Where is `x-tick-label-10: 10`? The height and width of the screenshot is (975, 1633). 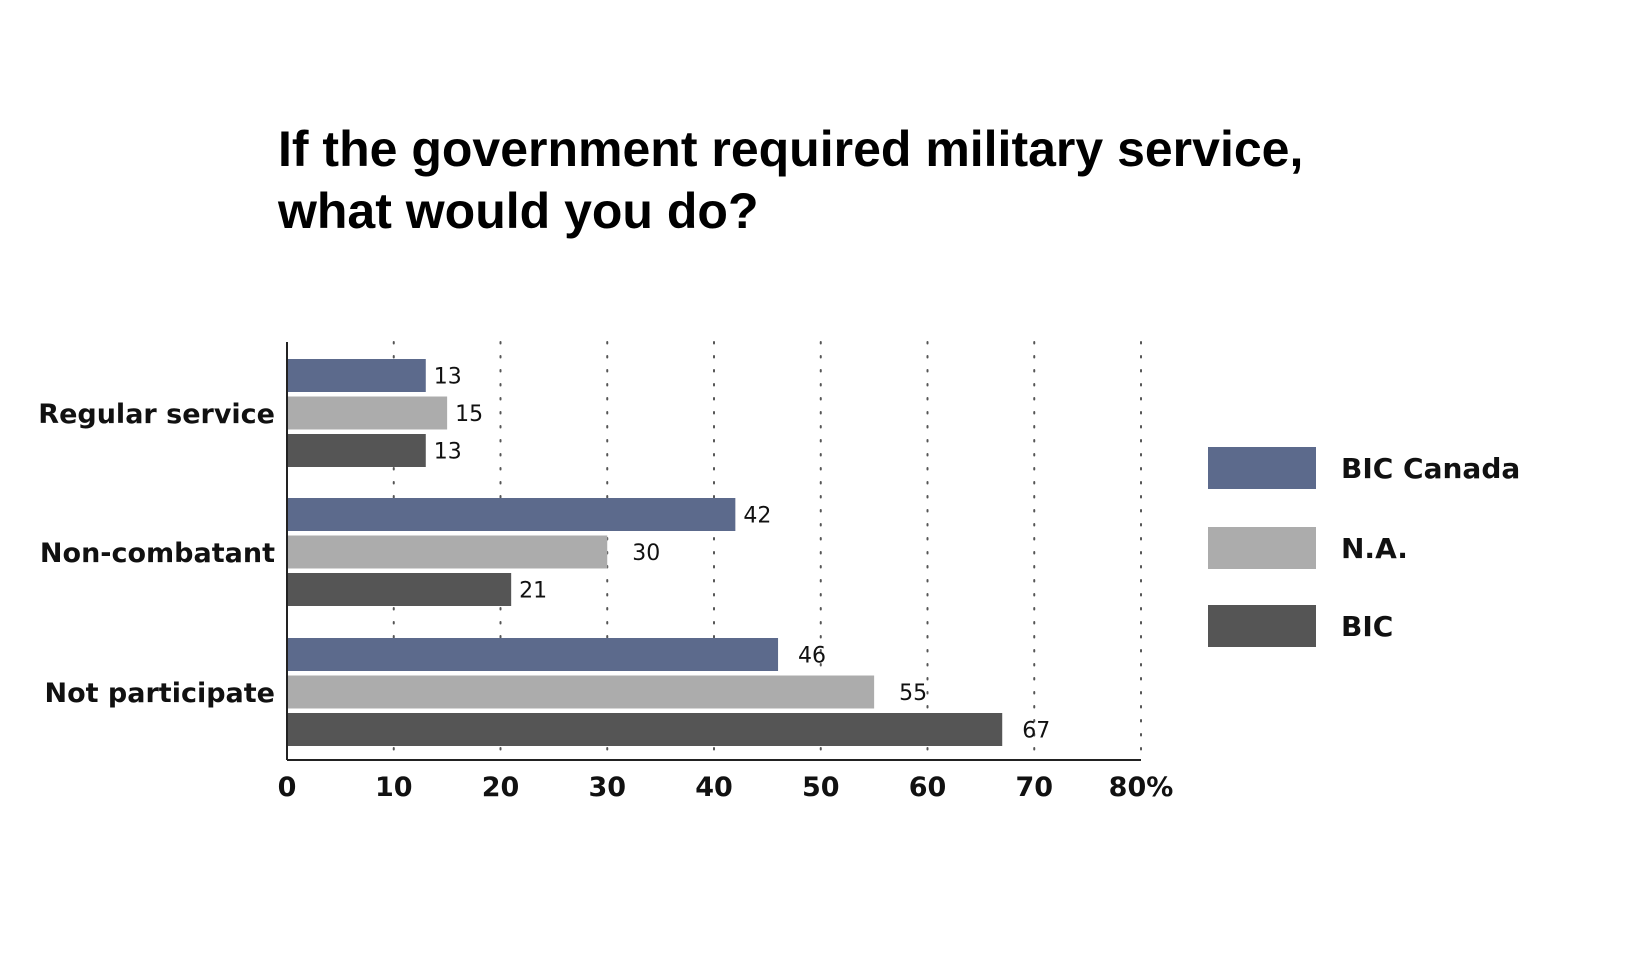
x-tick-label-10: 10 is located at coordinates (394, 787).